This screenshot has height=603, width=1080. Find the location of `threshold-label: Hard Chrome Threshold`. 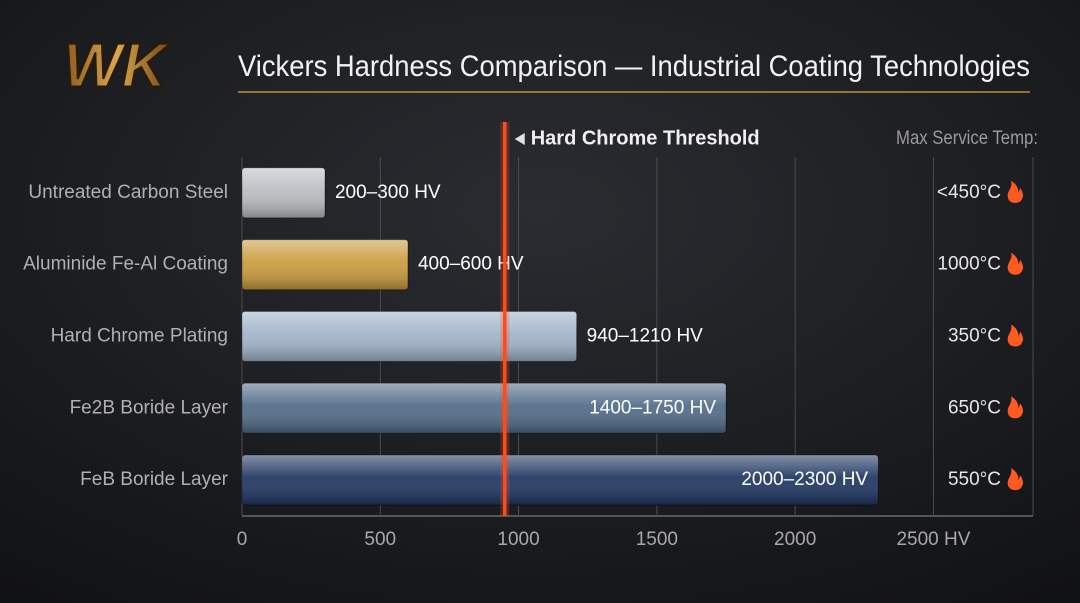

threshold-label: Hard Chrome Threshold is located at coordinates (645, 138).